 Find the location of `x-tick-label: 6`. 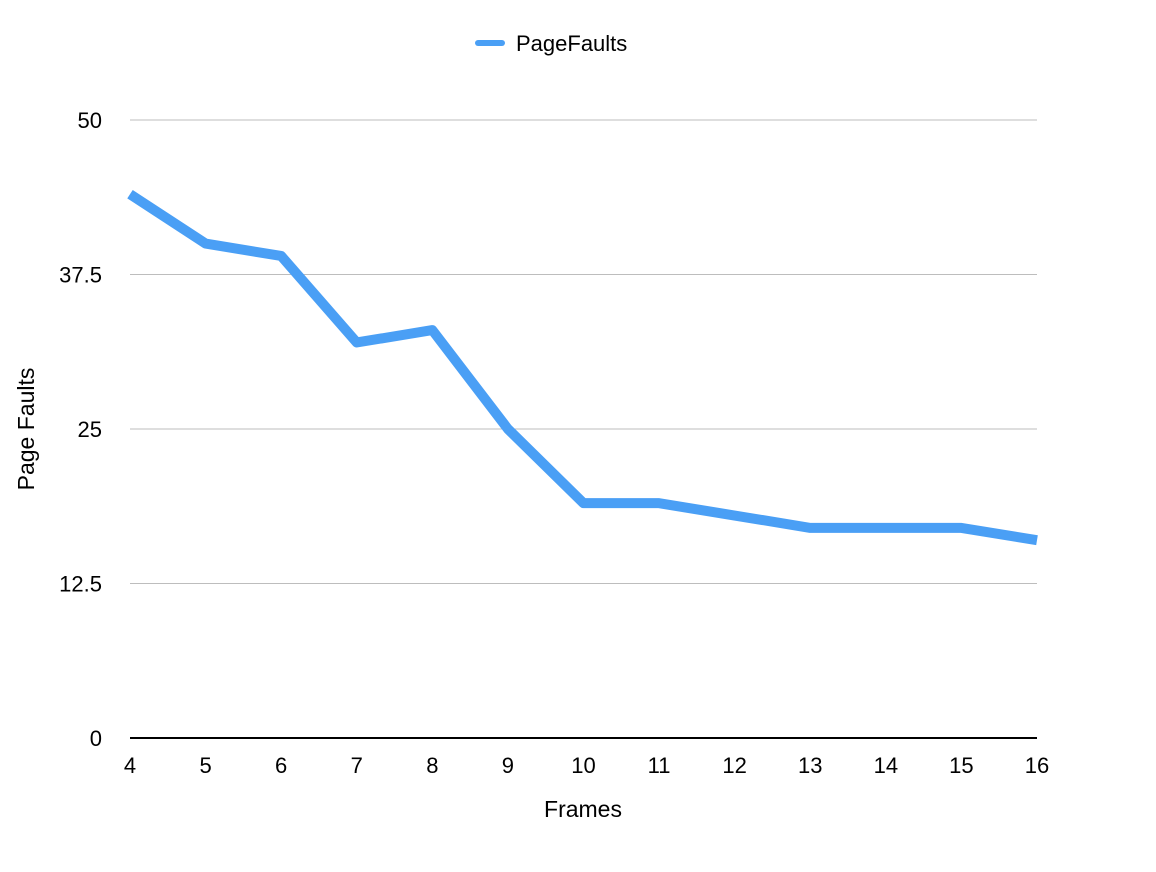

x-tick-label: 6 is located at coordinates (281, 765).